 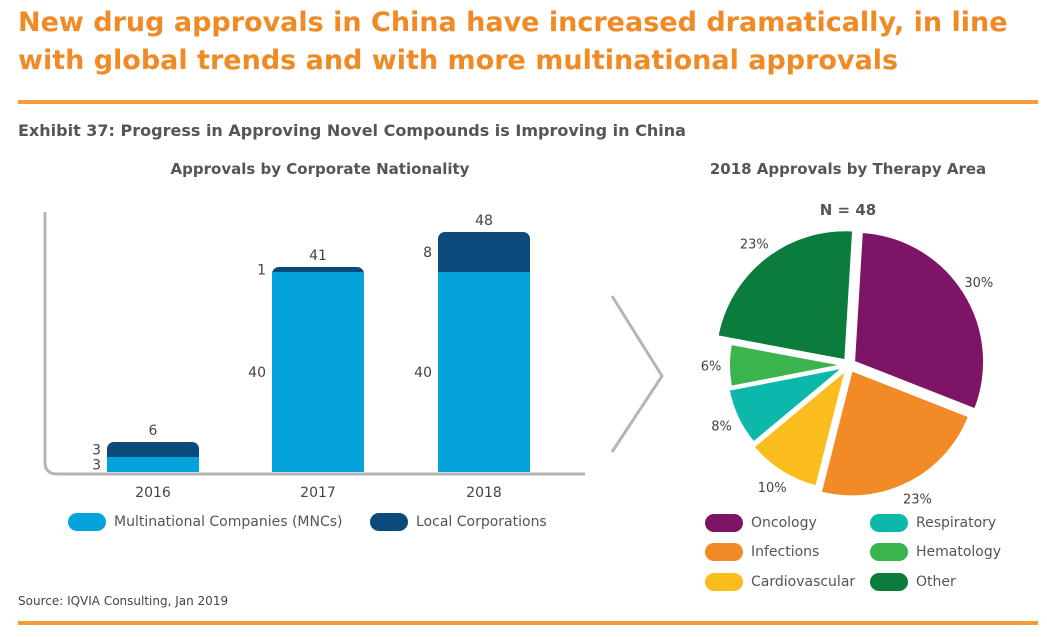 I want to click on legend-label-cardiovascular: Cardiovascular, so click(x=803, y=582).